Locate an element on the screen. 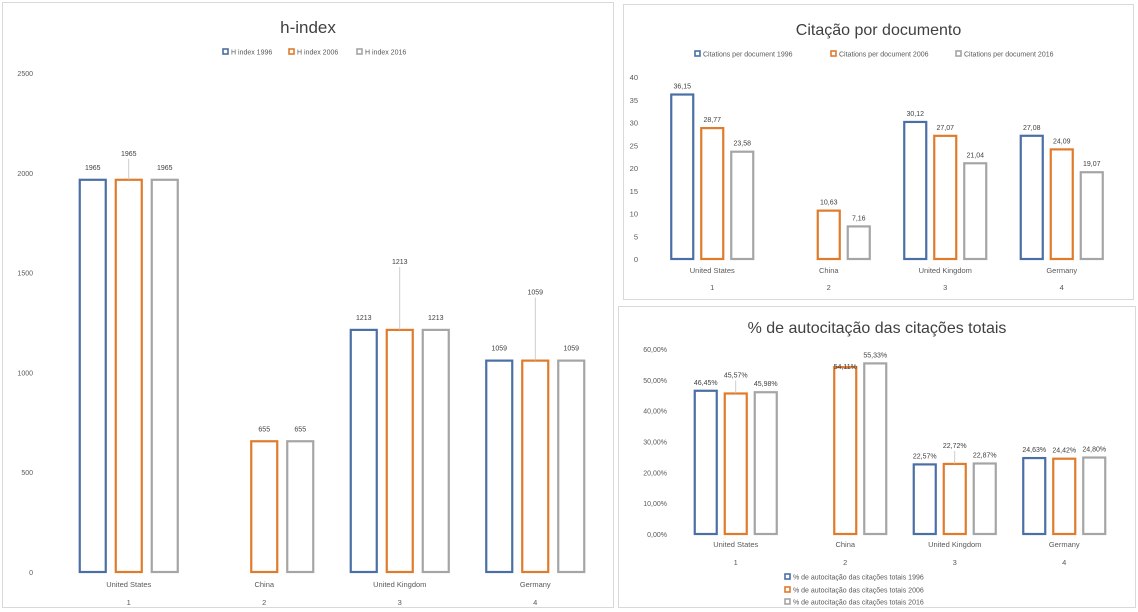 This screenshot has height=612, width=1138. bar-h-s1-c0 is located at coordinates (128, 376).